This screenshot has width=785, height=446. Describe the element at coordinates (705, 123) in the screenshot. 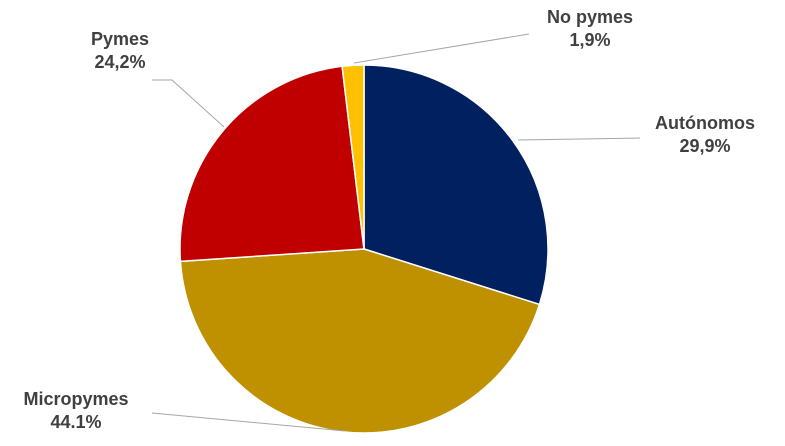

I see `data-label-name-autonomos: Autónomos` at that location.